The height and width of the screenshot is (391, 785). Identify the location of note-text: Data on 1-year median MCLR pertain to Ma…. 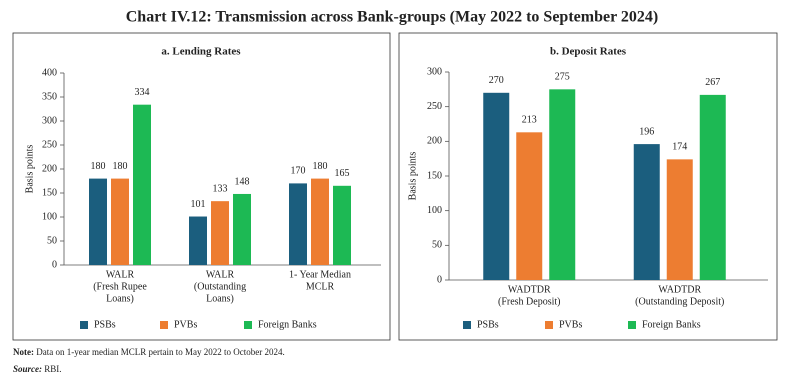
(160, 352).